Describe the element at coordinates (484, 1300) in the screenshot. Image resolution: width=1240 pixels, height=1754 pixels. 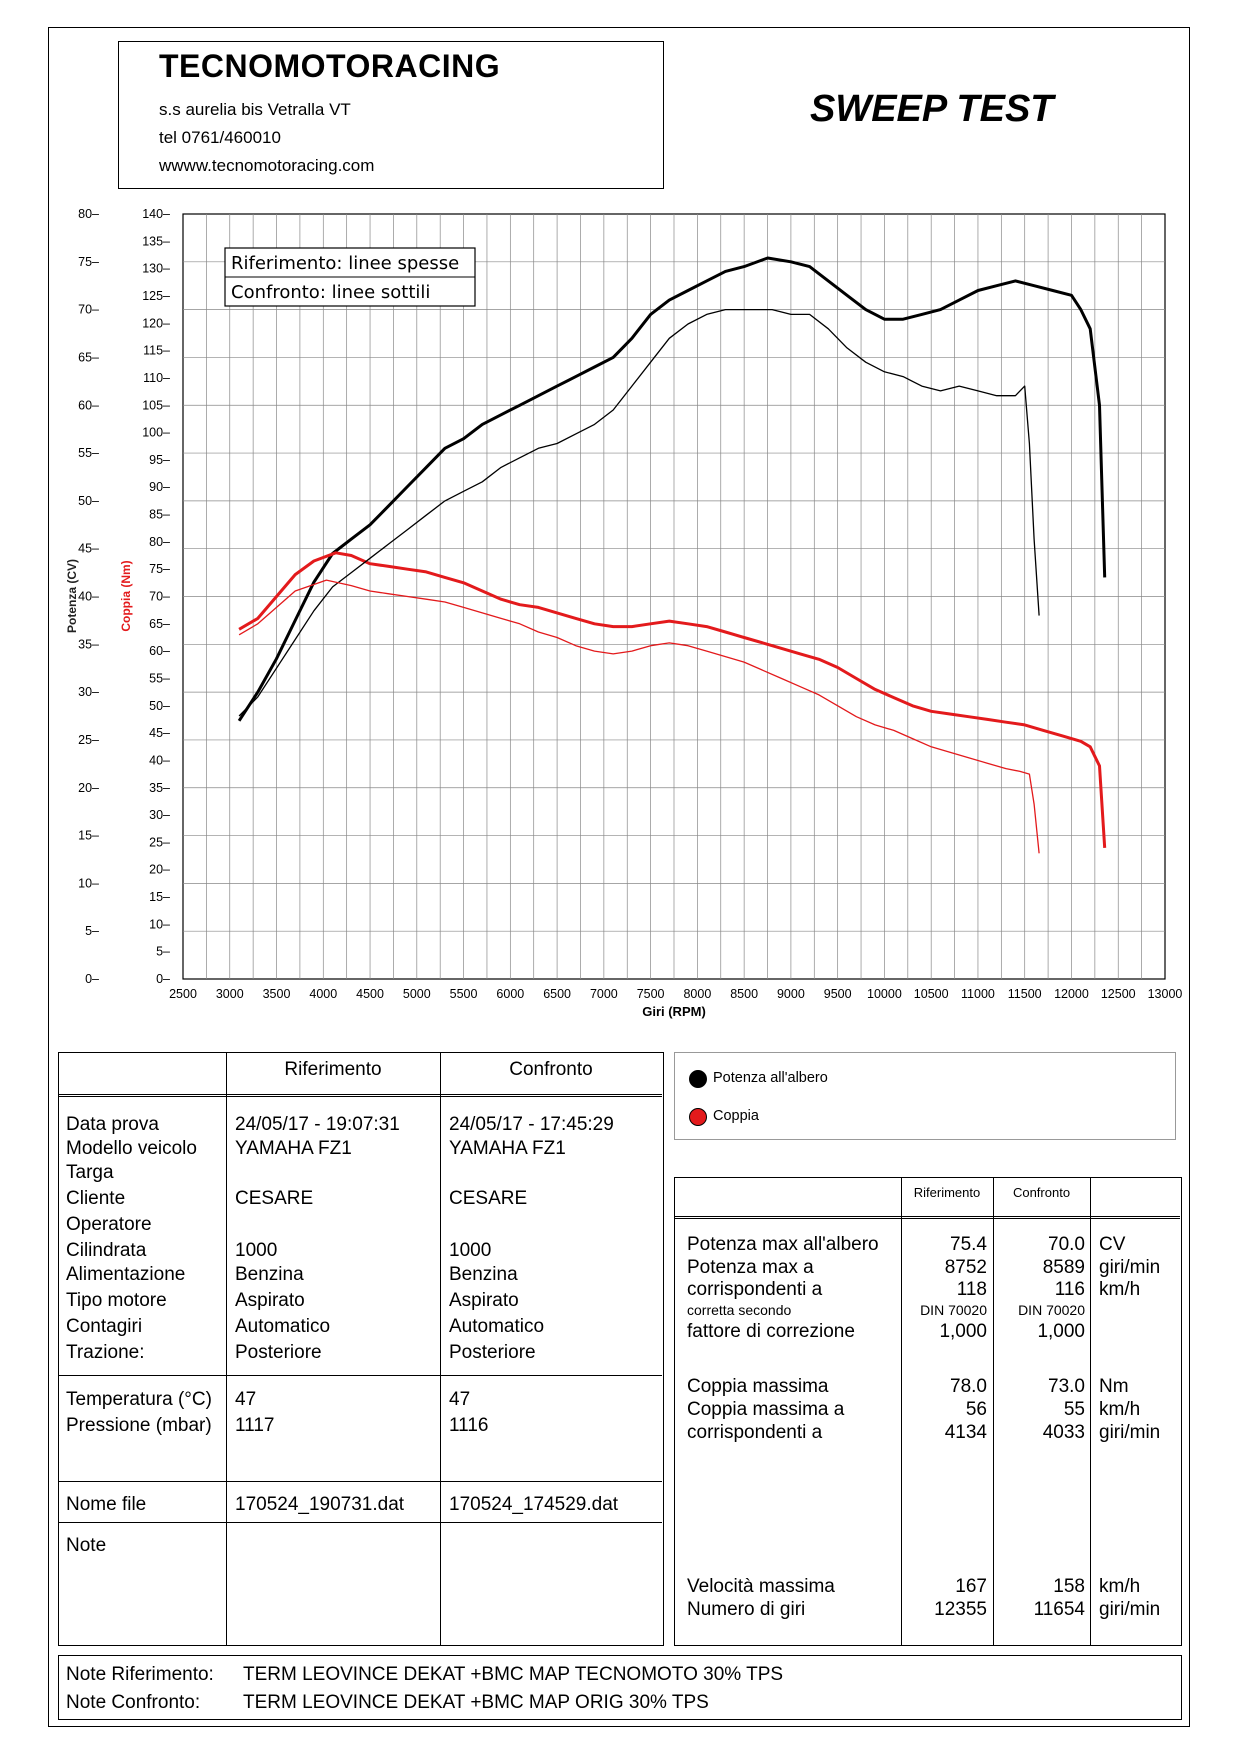
I see `info-cmp-7: Aspirato` at that location.